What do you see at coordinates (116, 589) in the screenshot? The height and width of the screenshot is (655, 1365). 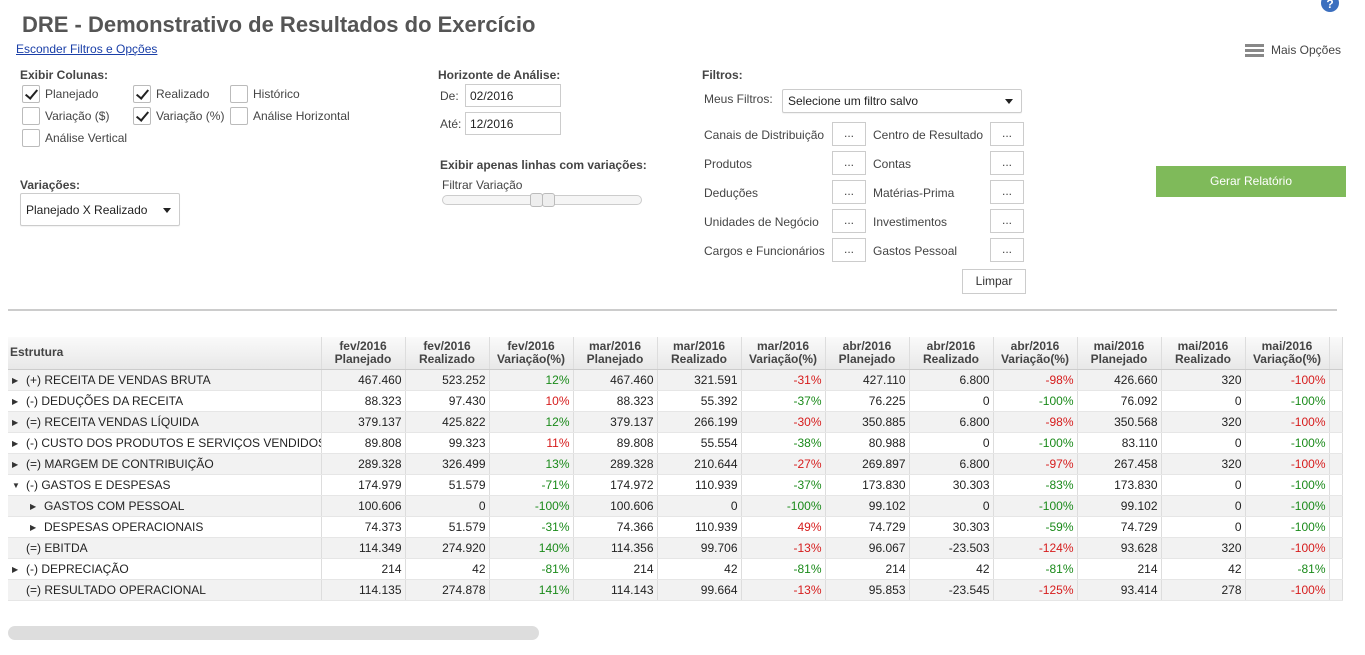 I see `row-label: (=) RESULTADO OPERACIONAL` at bounding box center [116, 589].